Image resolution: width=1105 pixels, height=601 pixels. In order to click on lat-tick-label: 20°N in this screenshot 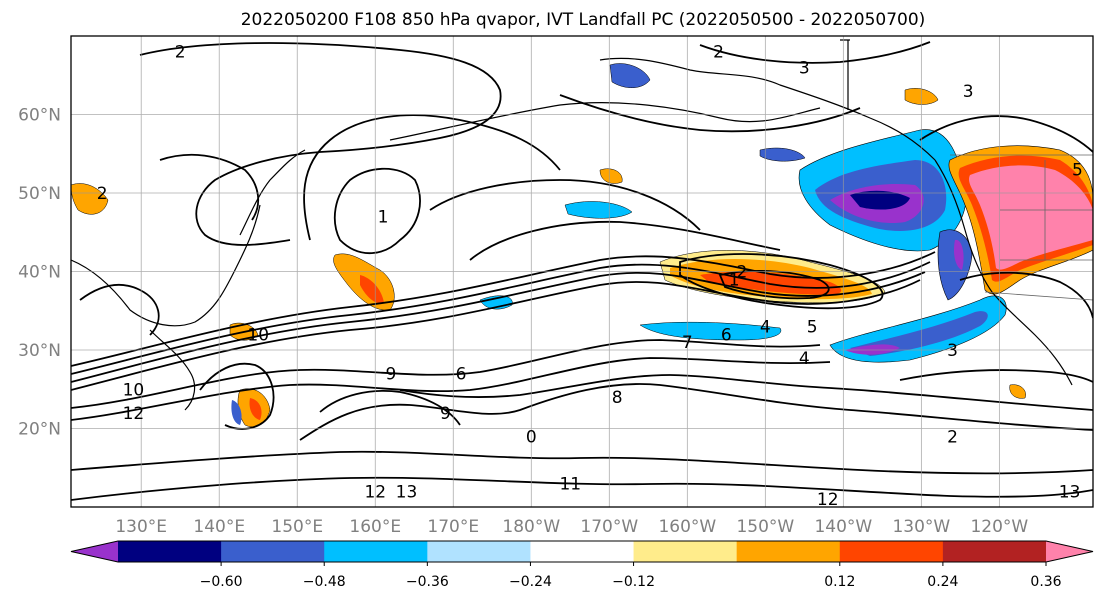, I will do `click(39, 430)`.